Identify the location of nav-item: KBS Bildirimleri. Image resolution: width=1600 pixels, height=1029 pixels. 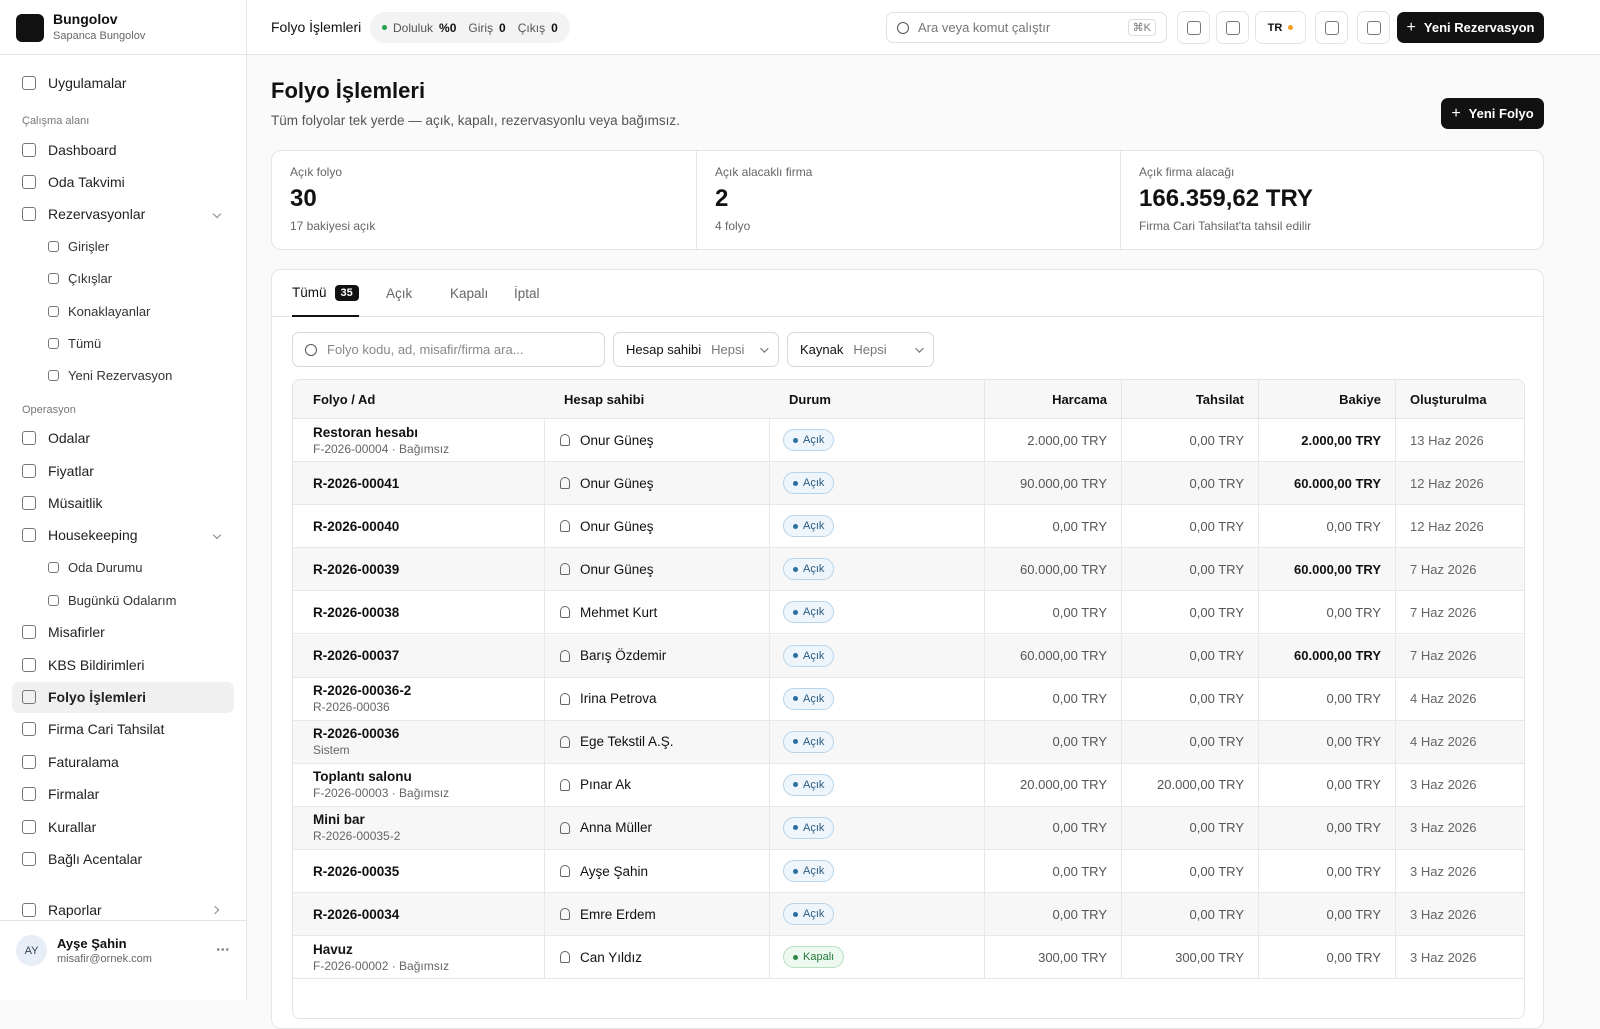
(123, 664).